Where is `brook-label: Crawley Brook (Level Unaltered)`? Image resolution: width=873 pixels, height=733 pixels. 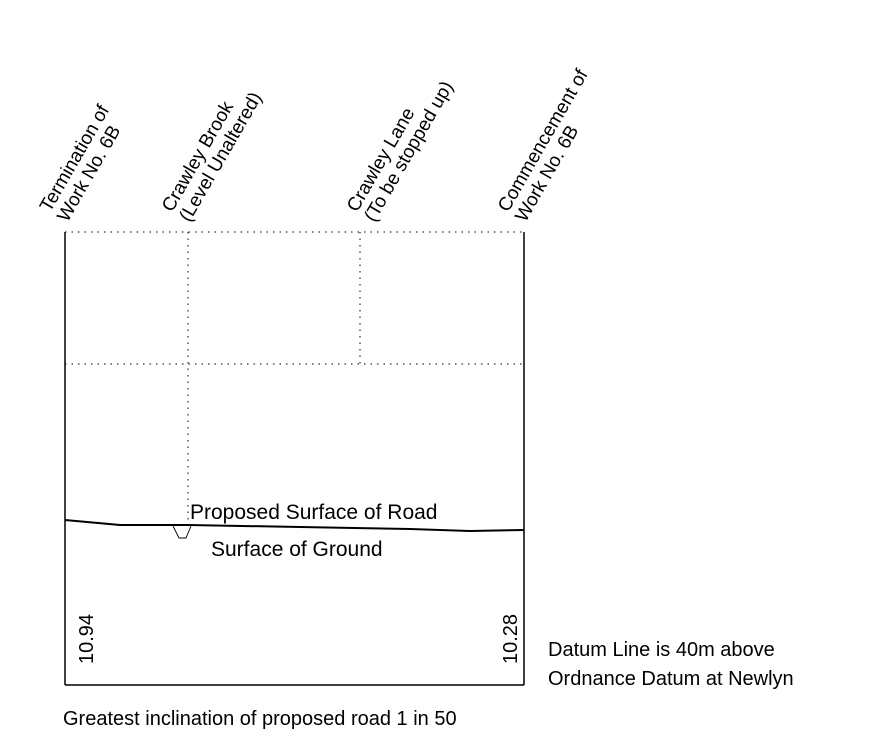 brook-label: Crawley Brook (Level Unaltered) is located at coordinates (212, 152).